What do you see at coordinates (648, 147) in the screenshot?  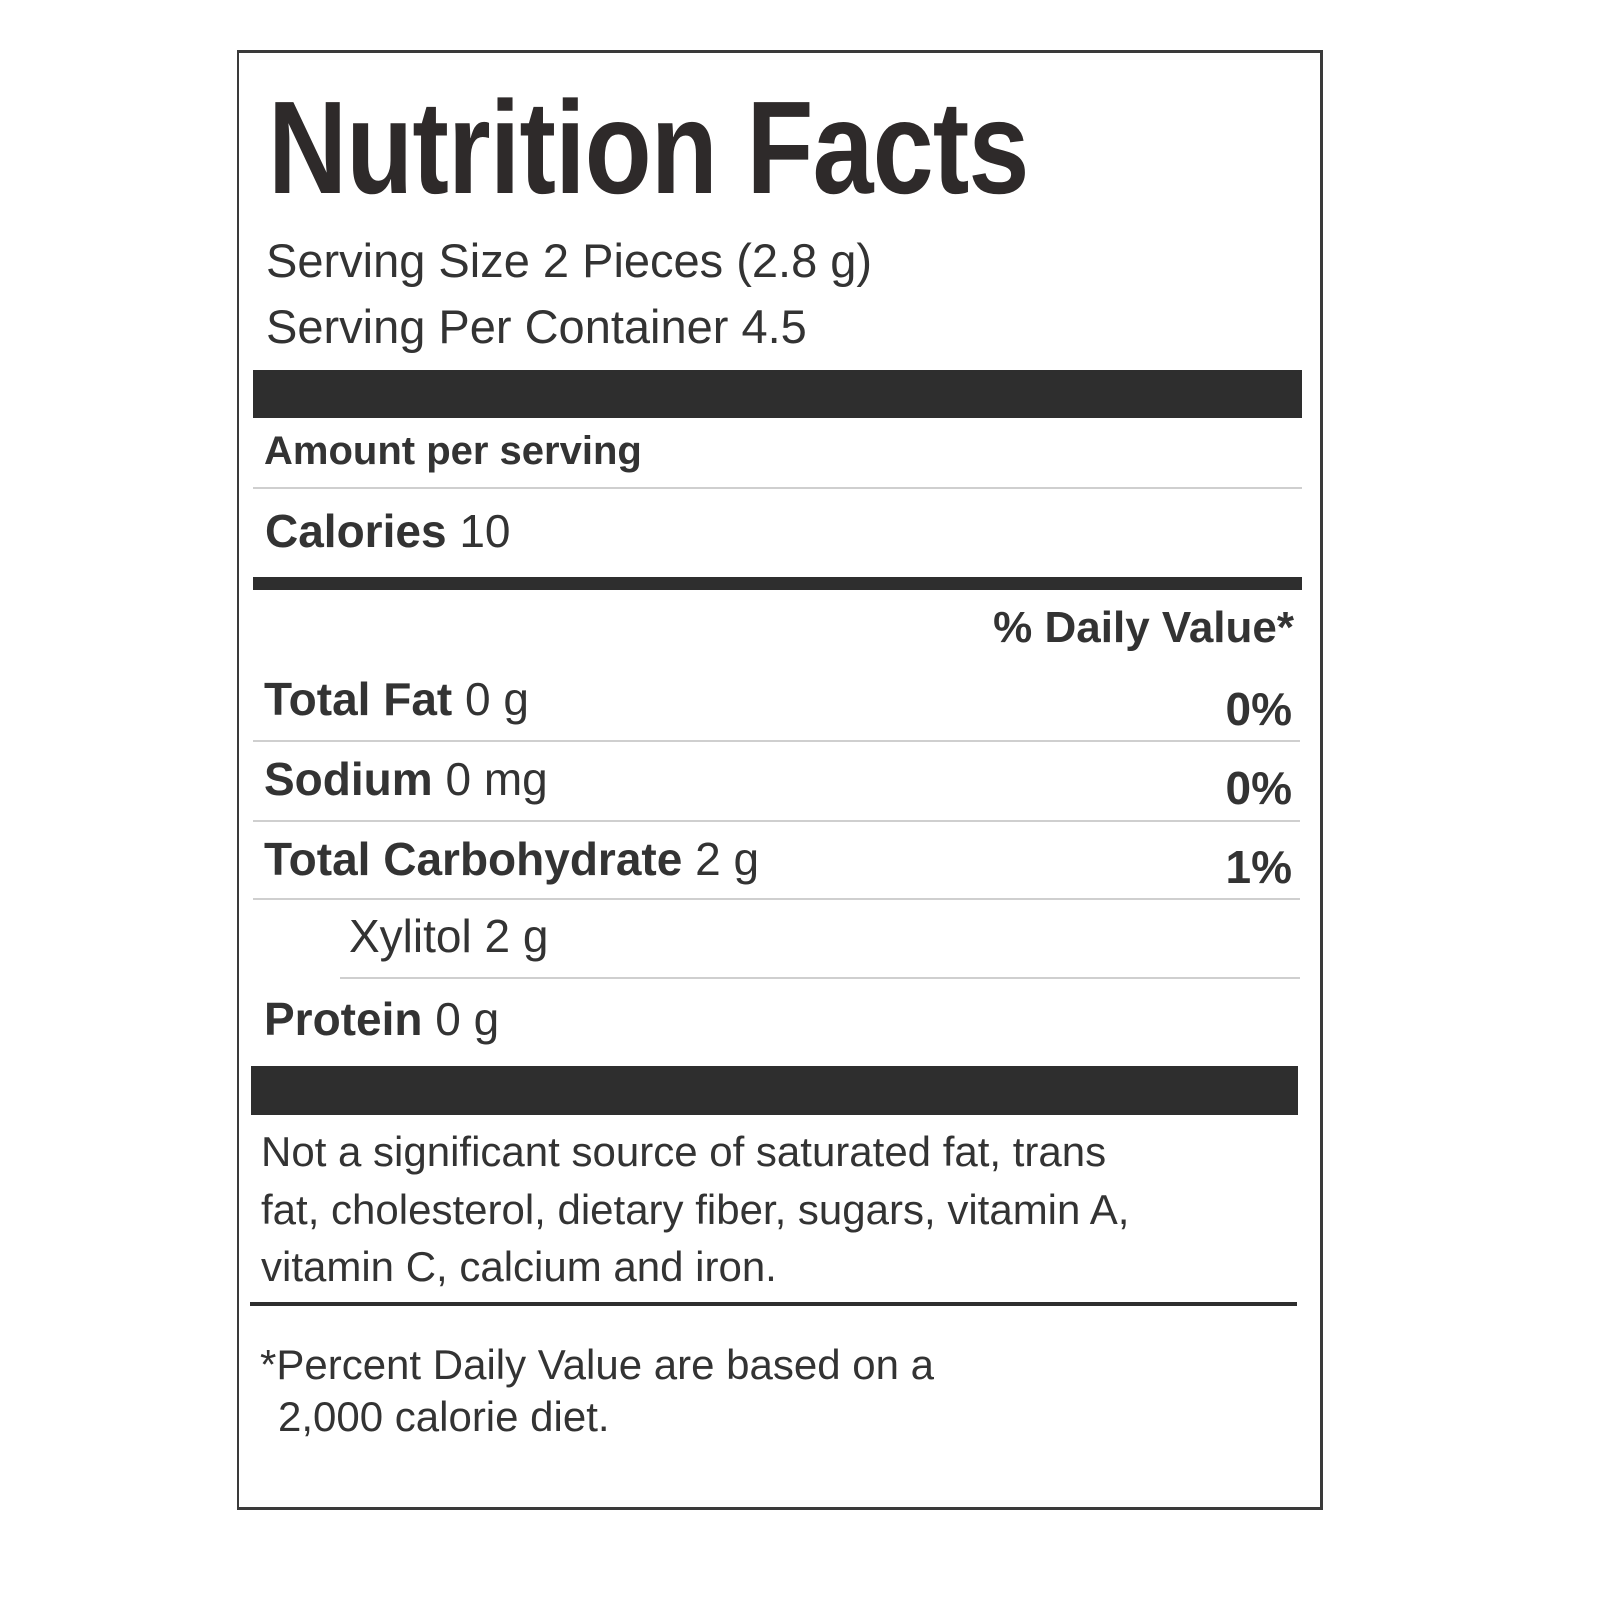 I see `label-title: Nutrition Facts` at bounding box center [648, 147].